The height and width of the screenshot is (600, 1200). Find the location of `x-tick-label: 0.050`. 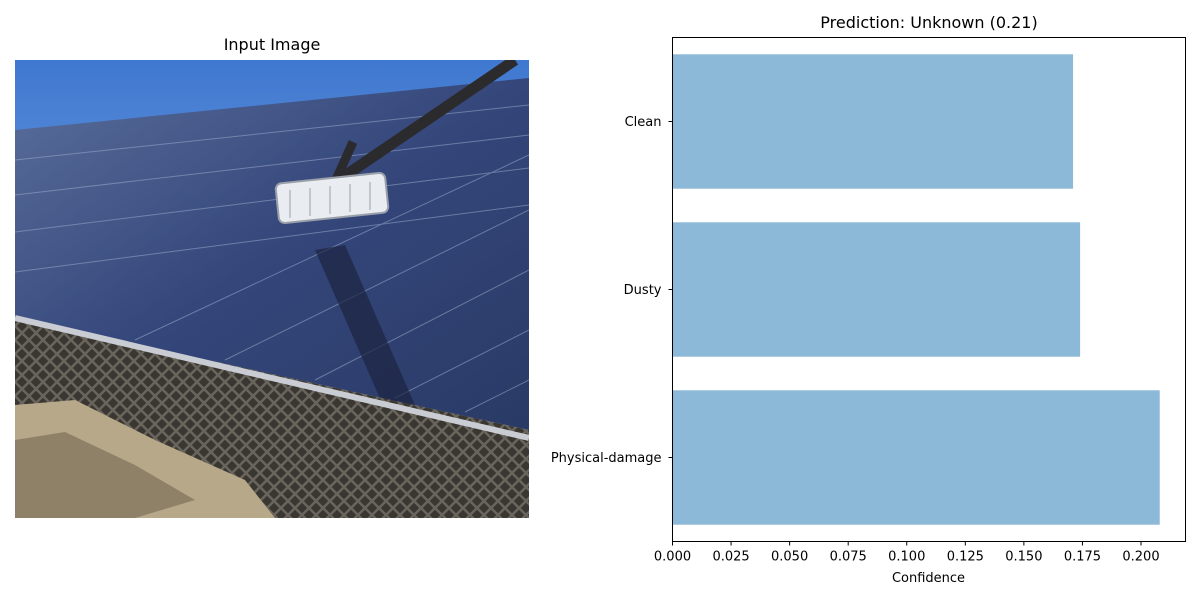

x-tick-label: 0.050 is located at coordinates (789, 557).